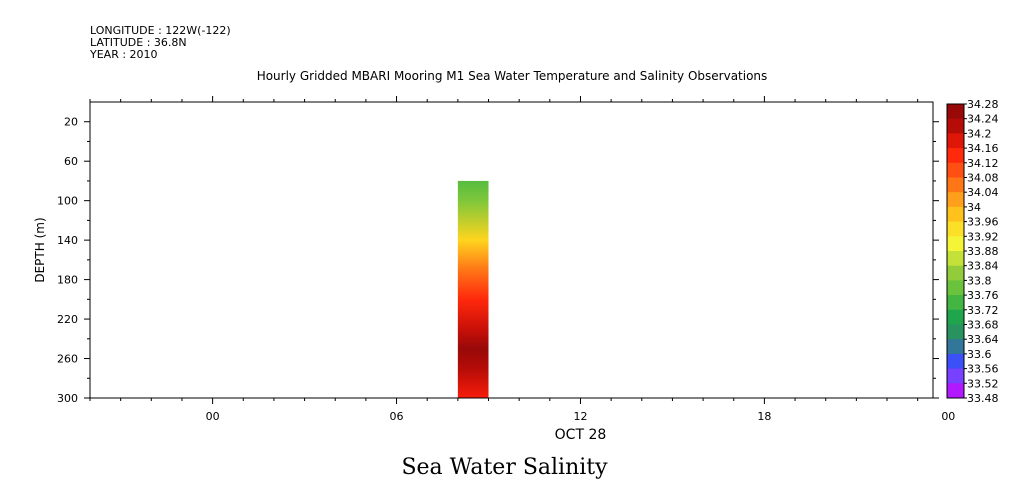  What do you see at coordinates (983, 119) in the screenshot?
I see `colorbar-label: 34.24` at bounding box center [983, 119].